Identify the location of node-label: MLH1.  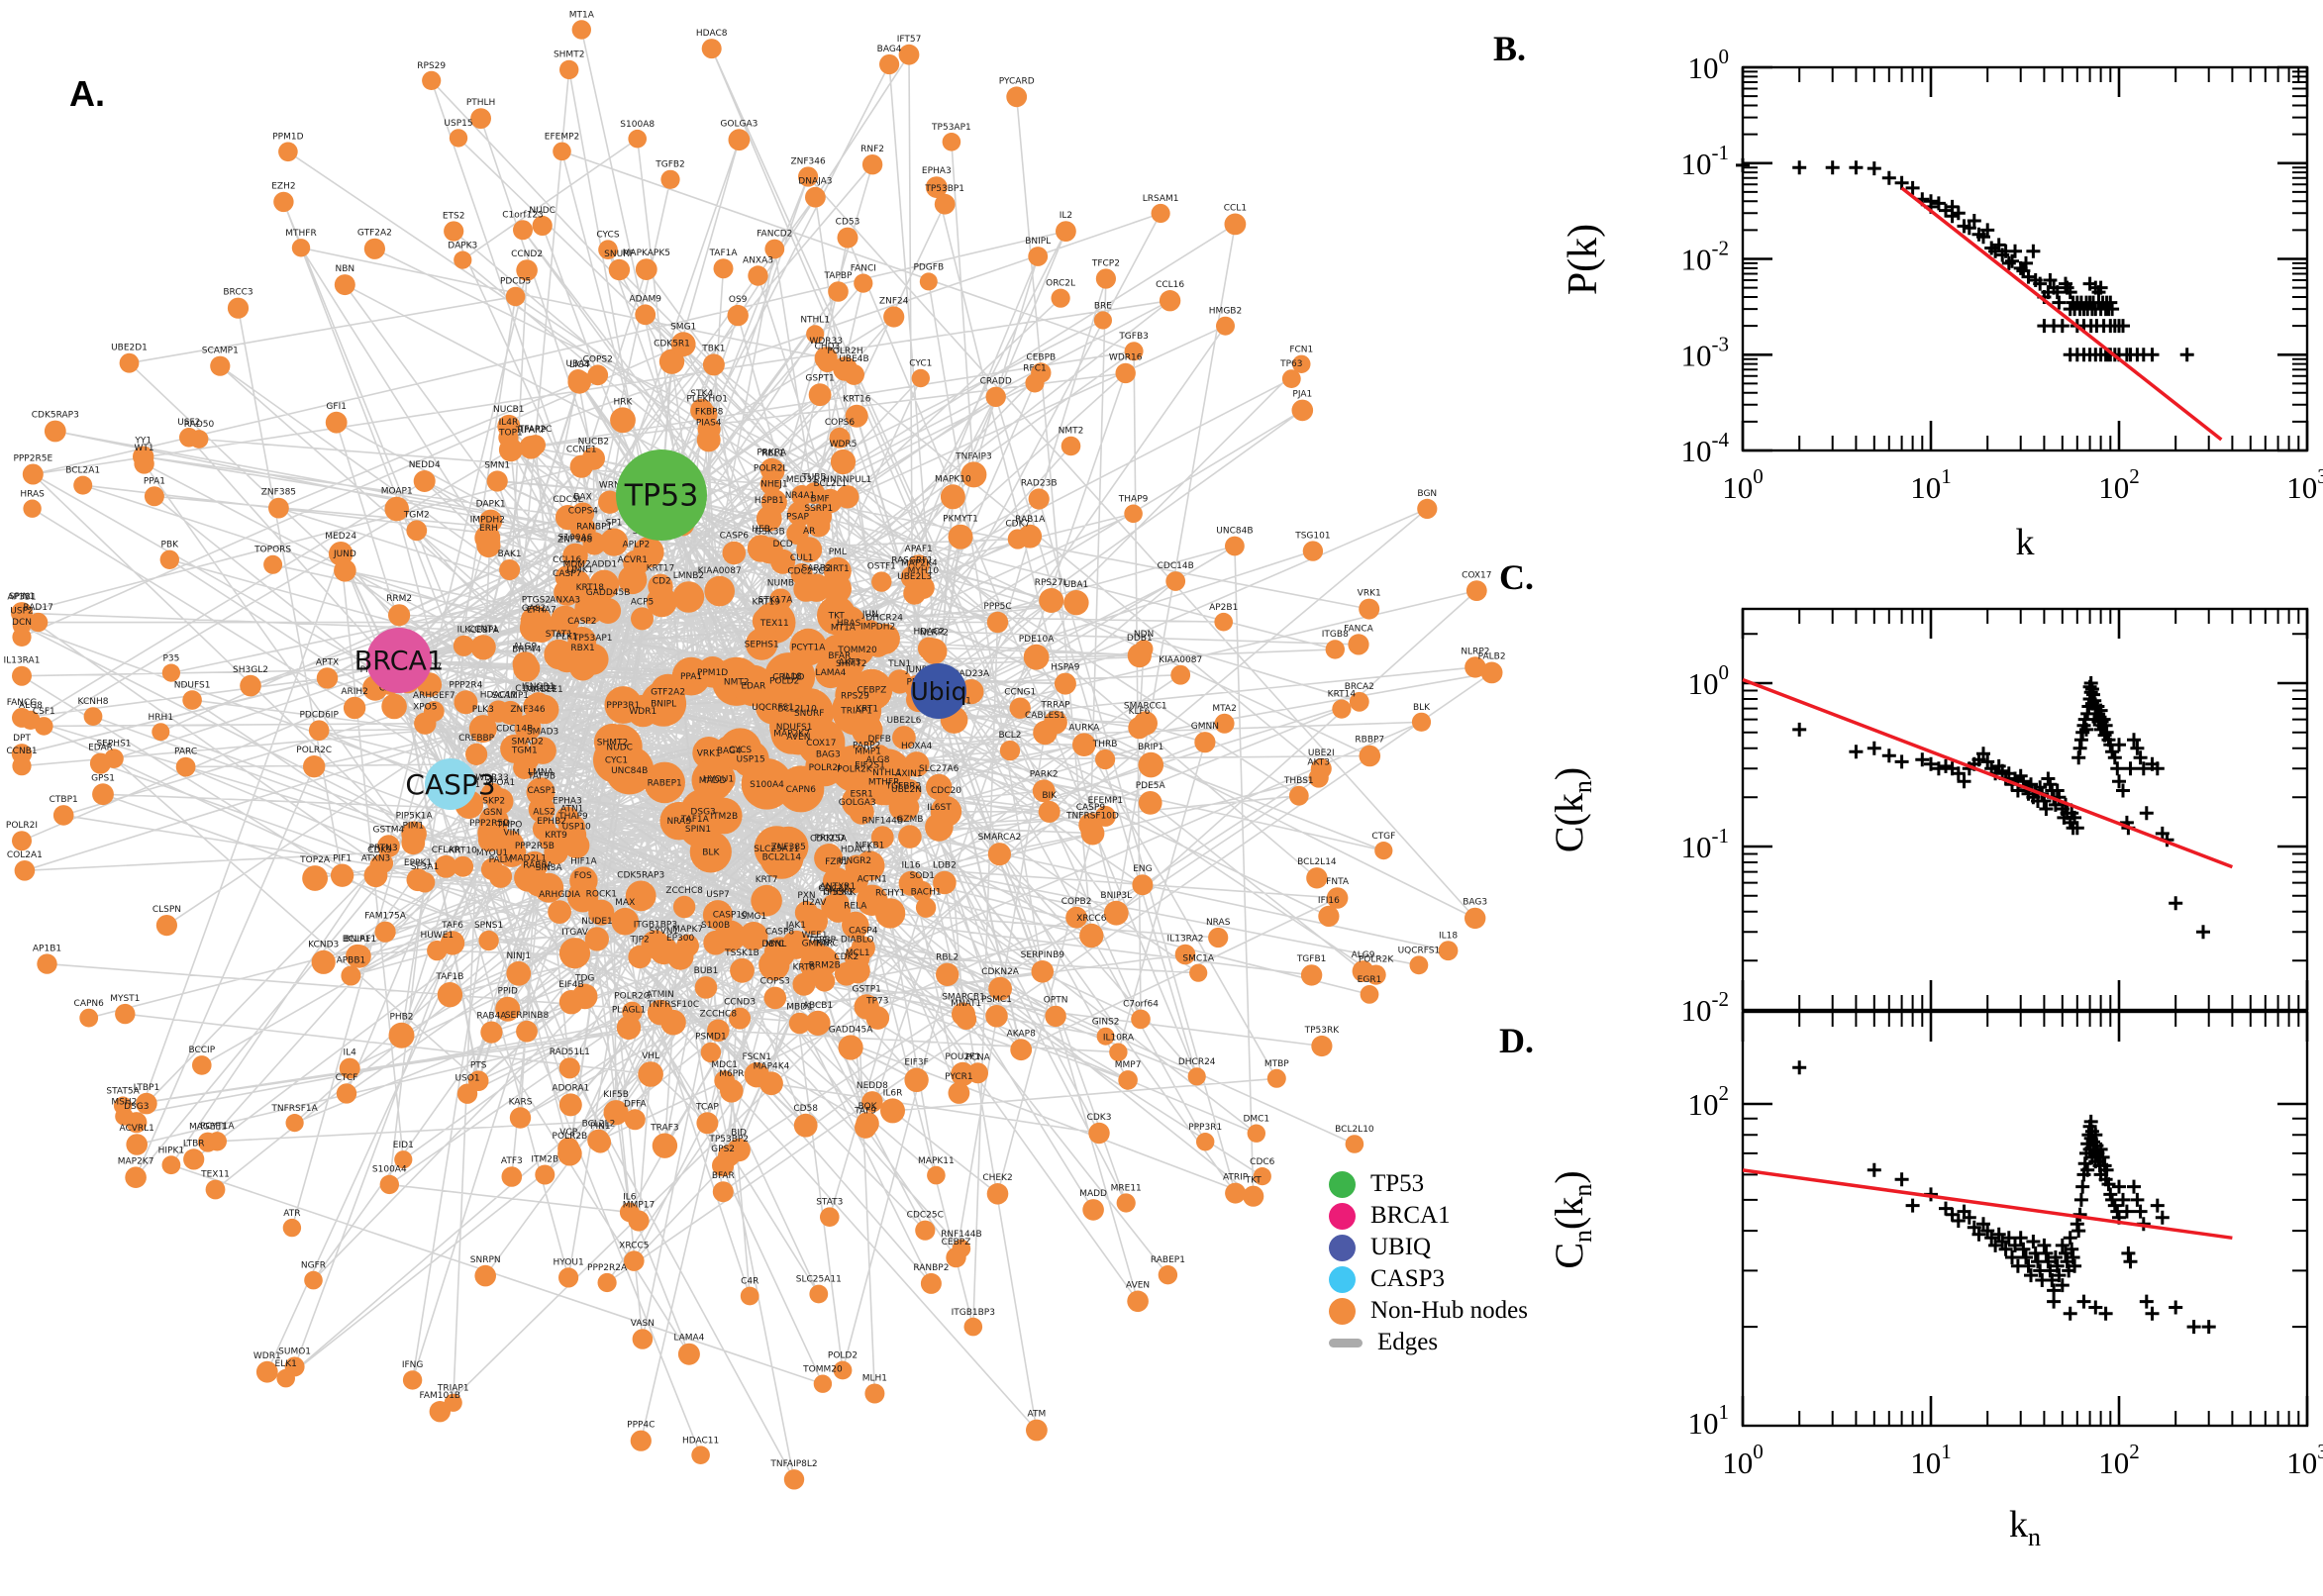
(875, 1379).